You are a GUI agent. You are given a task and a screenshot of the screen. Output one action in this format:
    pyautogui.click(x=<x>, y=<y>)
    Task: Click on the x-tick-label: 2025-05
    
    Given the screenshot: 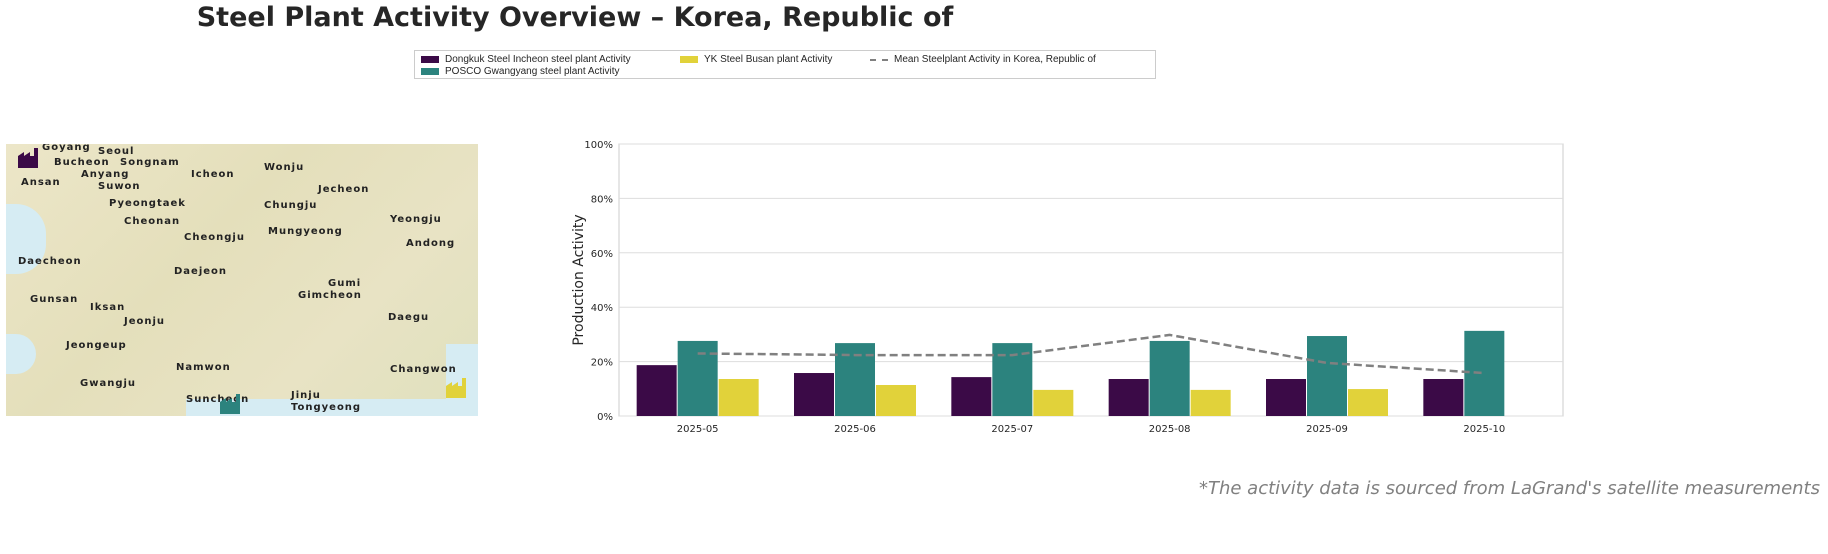 What is the action you would take?
    pyautogui.click(x=698, y=429)
    